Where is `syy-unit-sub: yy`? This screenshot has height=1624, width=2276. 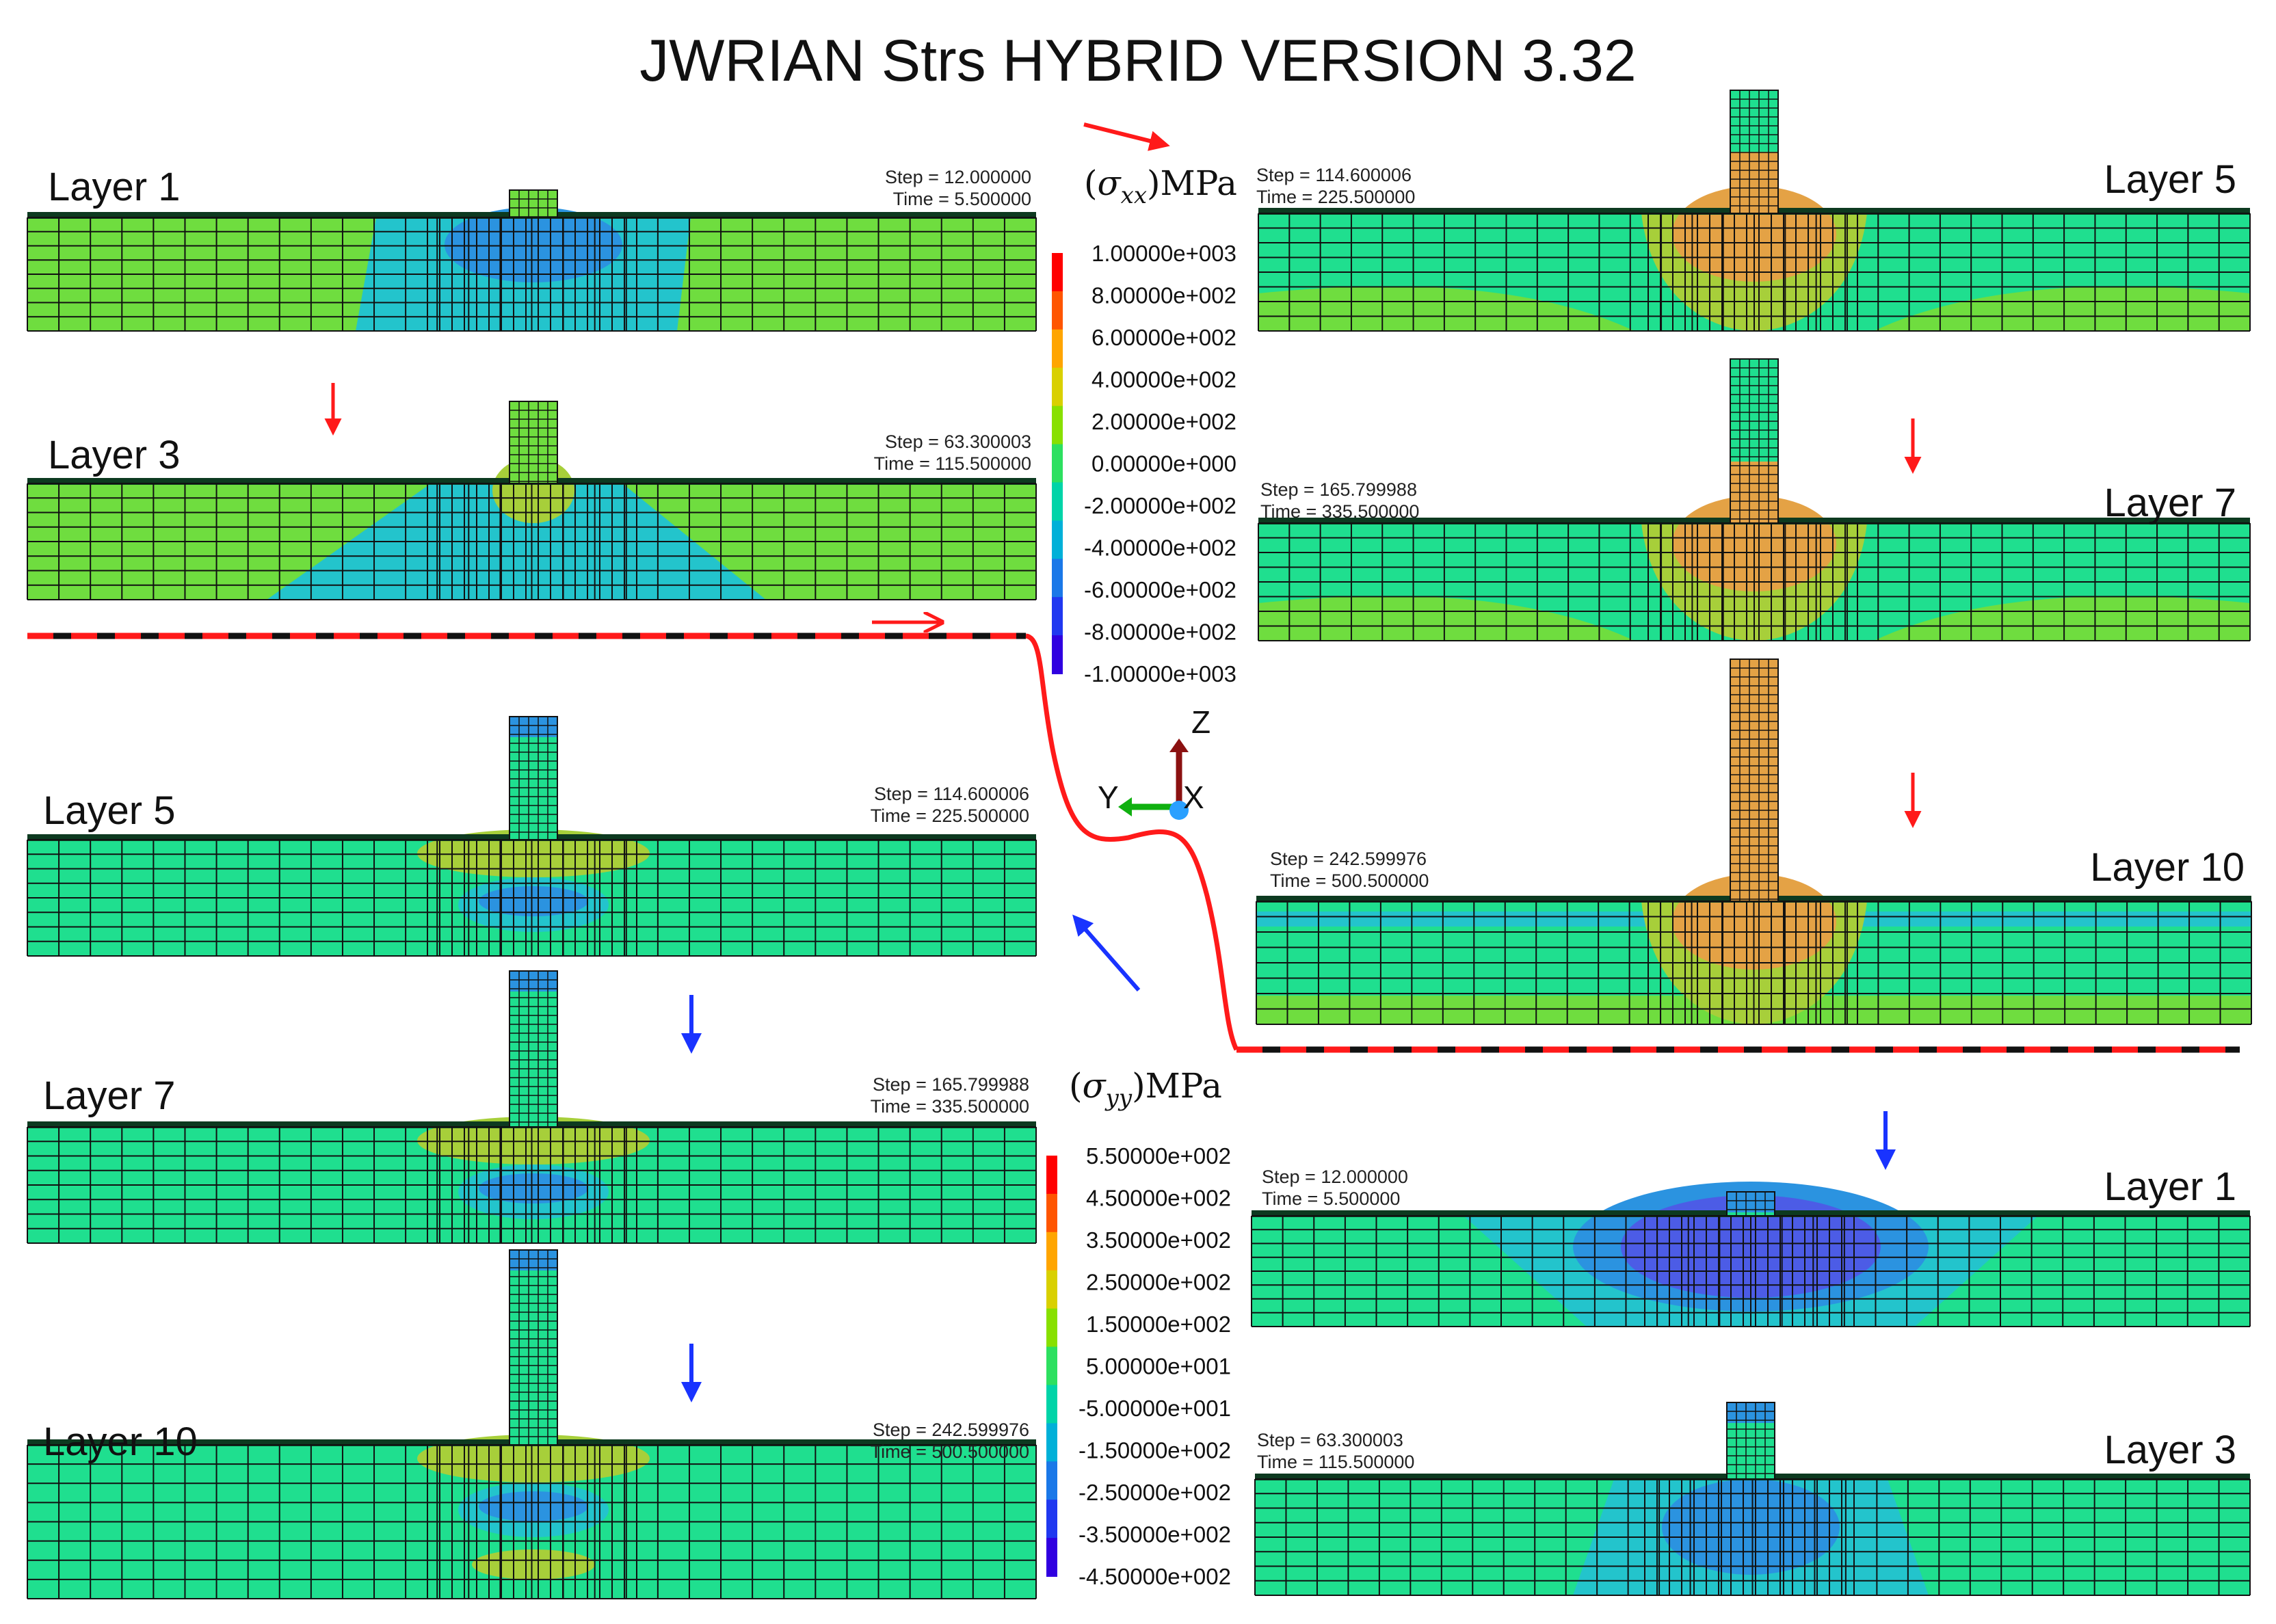 syy-unit-sub: yy is located at coordinates (1118, 1098).